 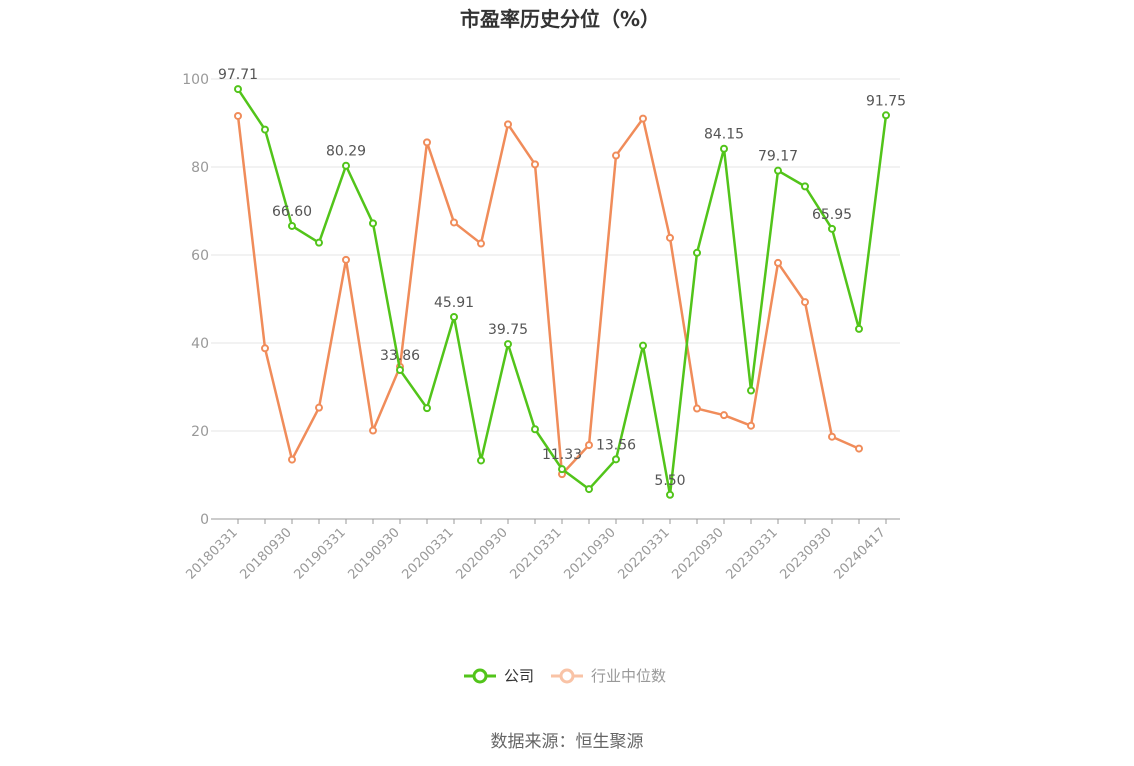 I want to click on x-tick-label: 20190331, so click(x=319, y=553).